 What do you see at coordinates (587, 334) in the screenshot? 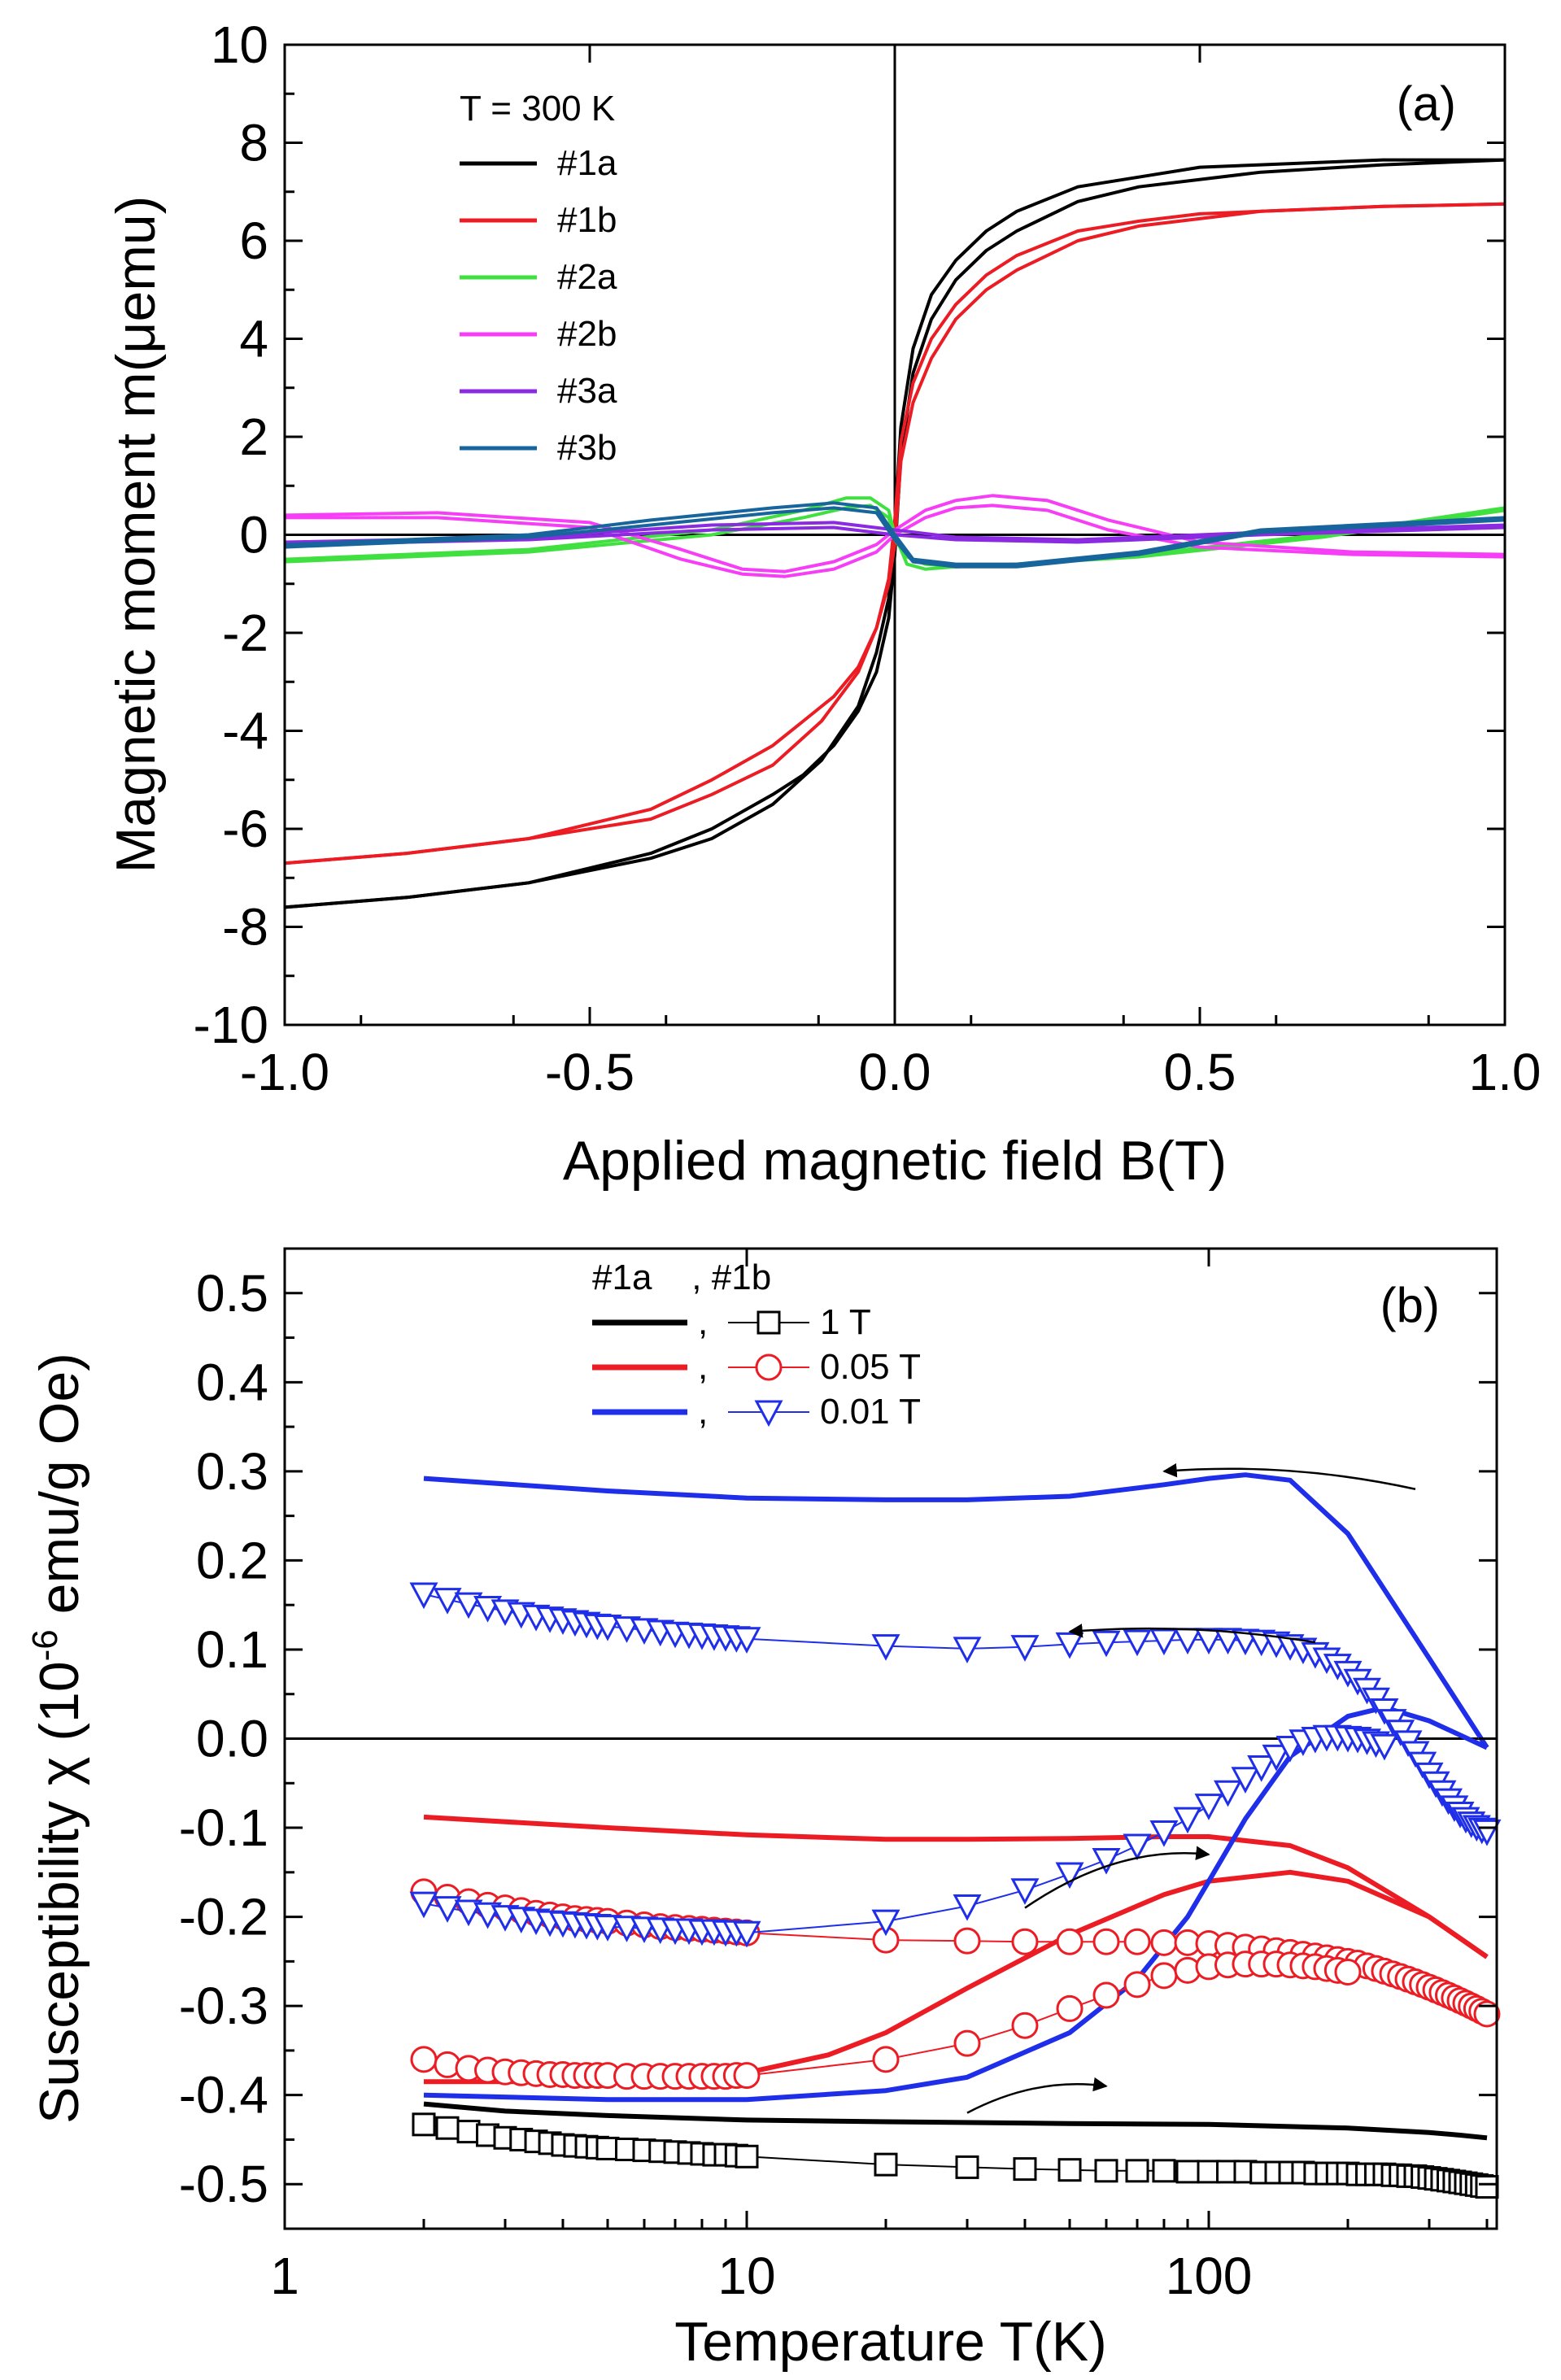
I see `a-legend-label-4: #2b` at bounding box center [587, 334].